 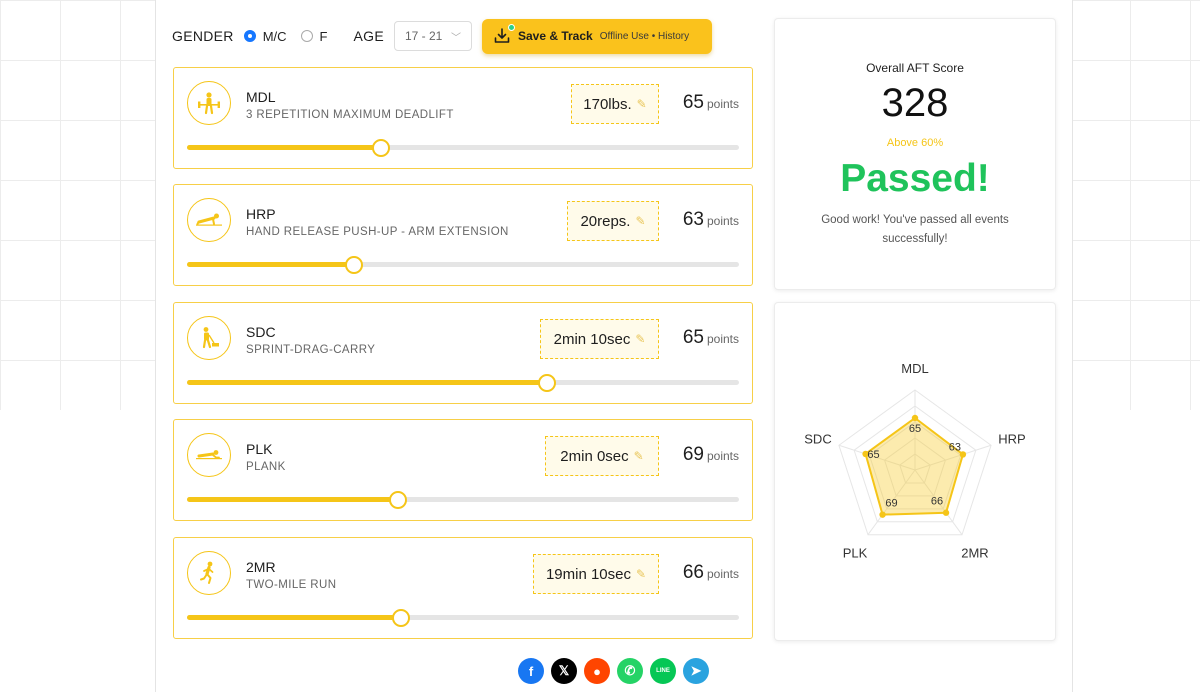 I want to click on share-line-button: LINE, so click(x=663, y=671).